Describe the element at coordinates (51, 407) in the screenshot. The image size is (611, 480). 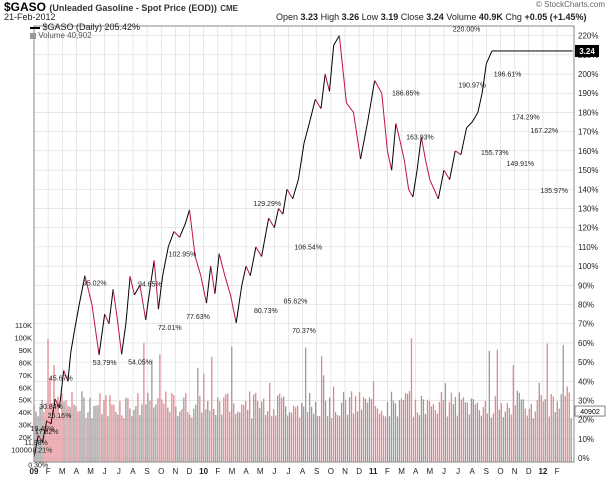
I see `annotation-label: 30.84%` at that location.